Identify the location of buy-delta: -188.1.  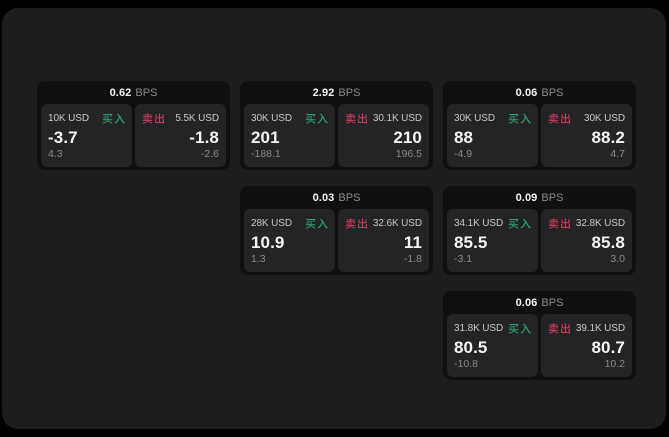
(266, 154).